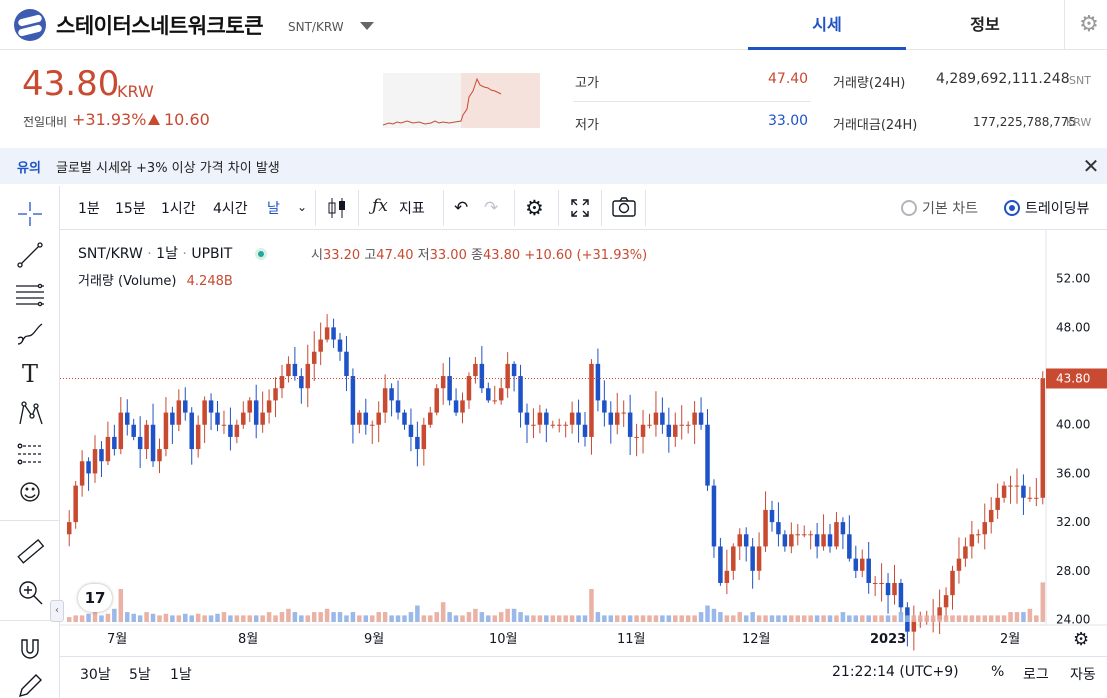 This screenshot has height=698, width=1107. What do you see at coordinates (30, 592) in the screenshot?
I see `zoom-in-icon` at bounding box center [30, 592].